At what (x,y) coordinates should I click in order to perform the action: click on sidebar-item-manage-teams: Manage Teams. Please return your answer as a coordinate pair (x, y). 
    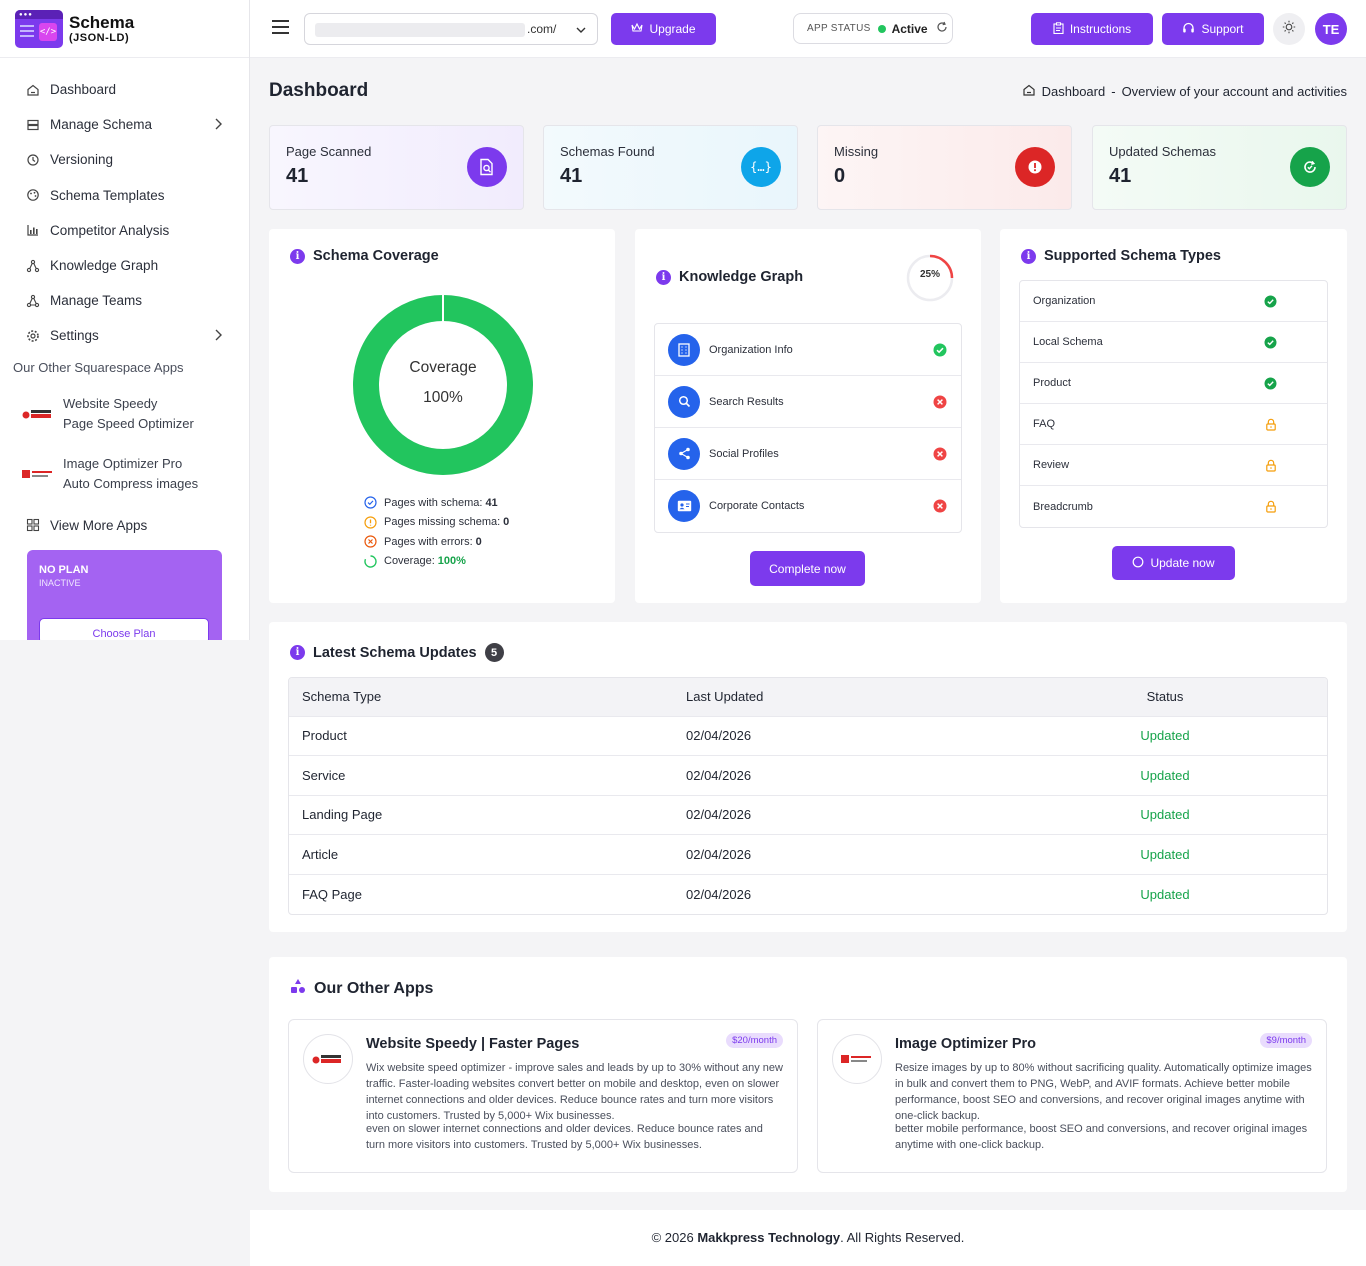
    Looking at the image, I should click on (124, 300).